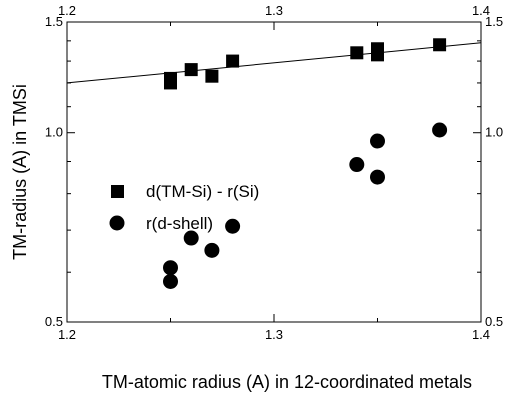  I want to click on y-tick-label: 1.0, so click(54, 132).